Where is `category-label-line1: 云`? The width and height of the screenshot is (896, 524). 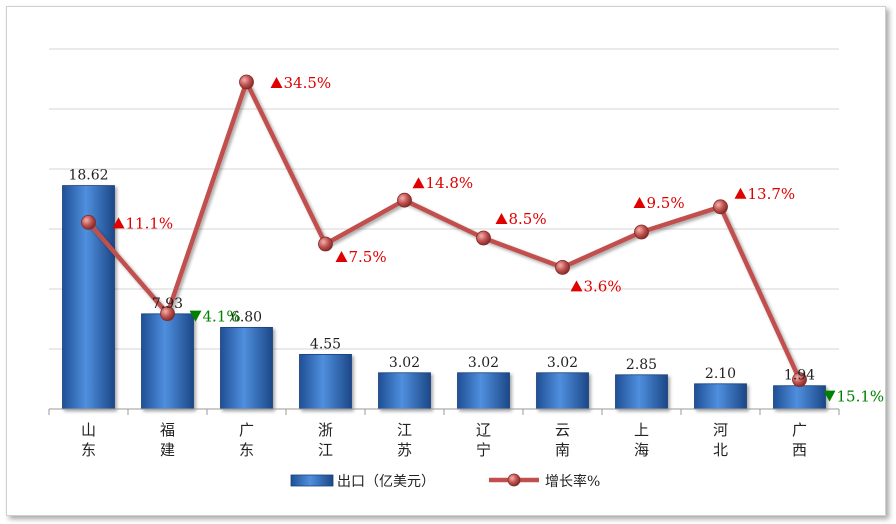
category-label-line1: 云 is located at coordinates (562, 430).